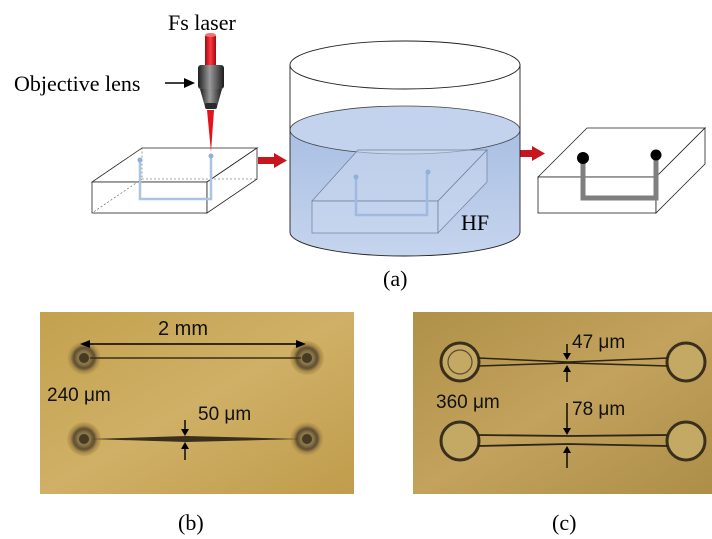 The height and width of the screenshot is (539, 712). What do you see at coordinates (562, 403) in the screenshot?
I see `micrograph-c` at bounding box center [562, 403].